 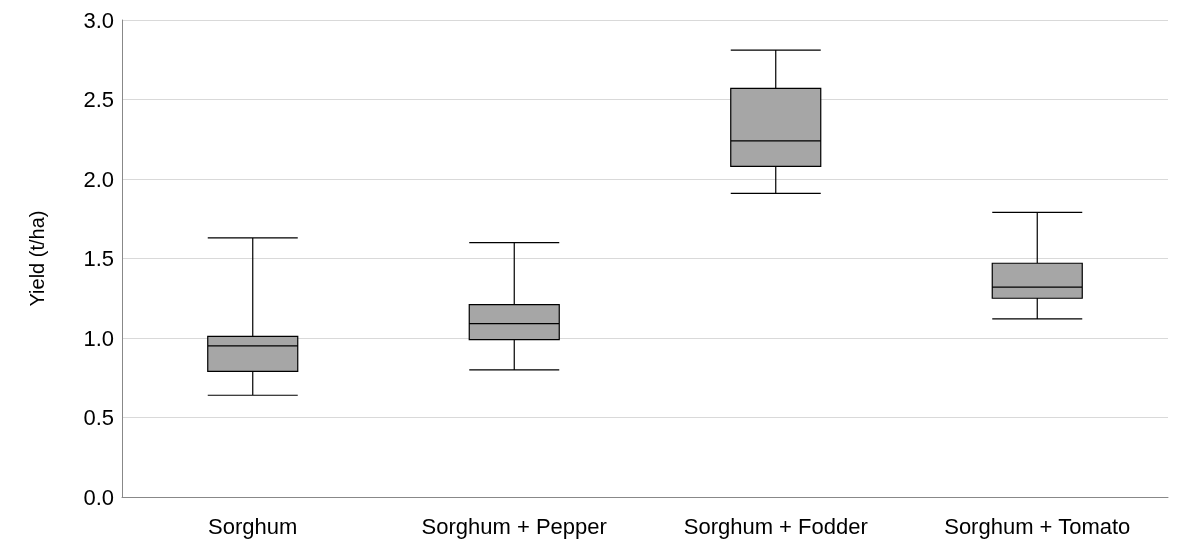 I want to click on y-tick-label: 1.0, so click(x=98, y=338).